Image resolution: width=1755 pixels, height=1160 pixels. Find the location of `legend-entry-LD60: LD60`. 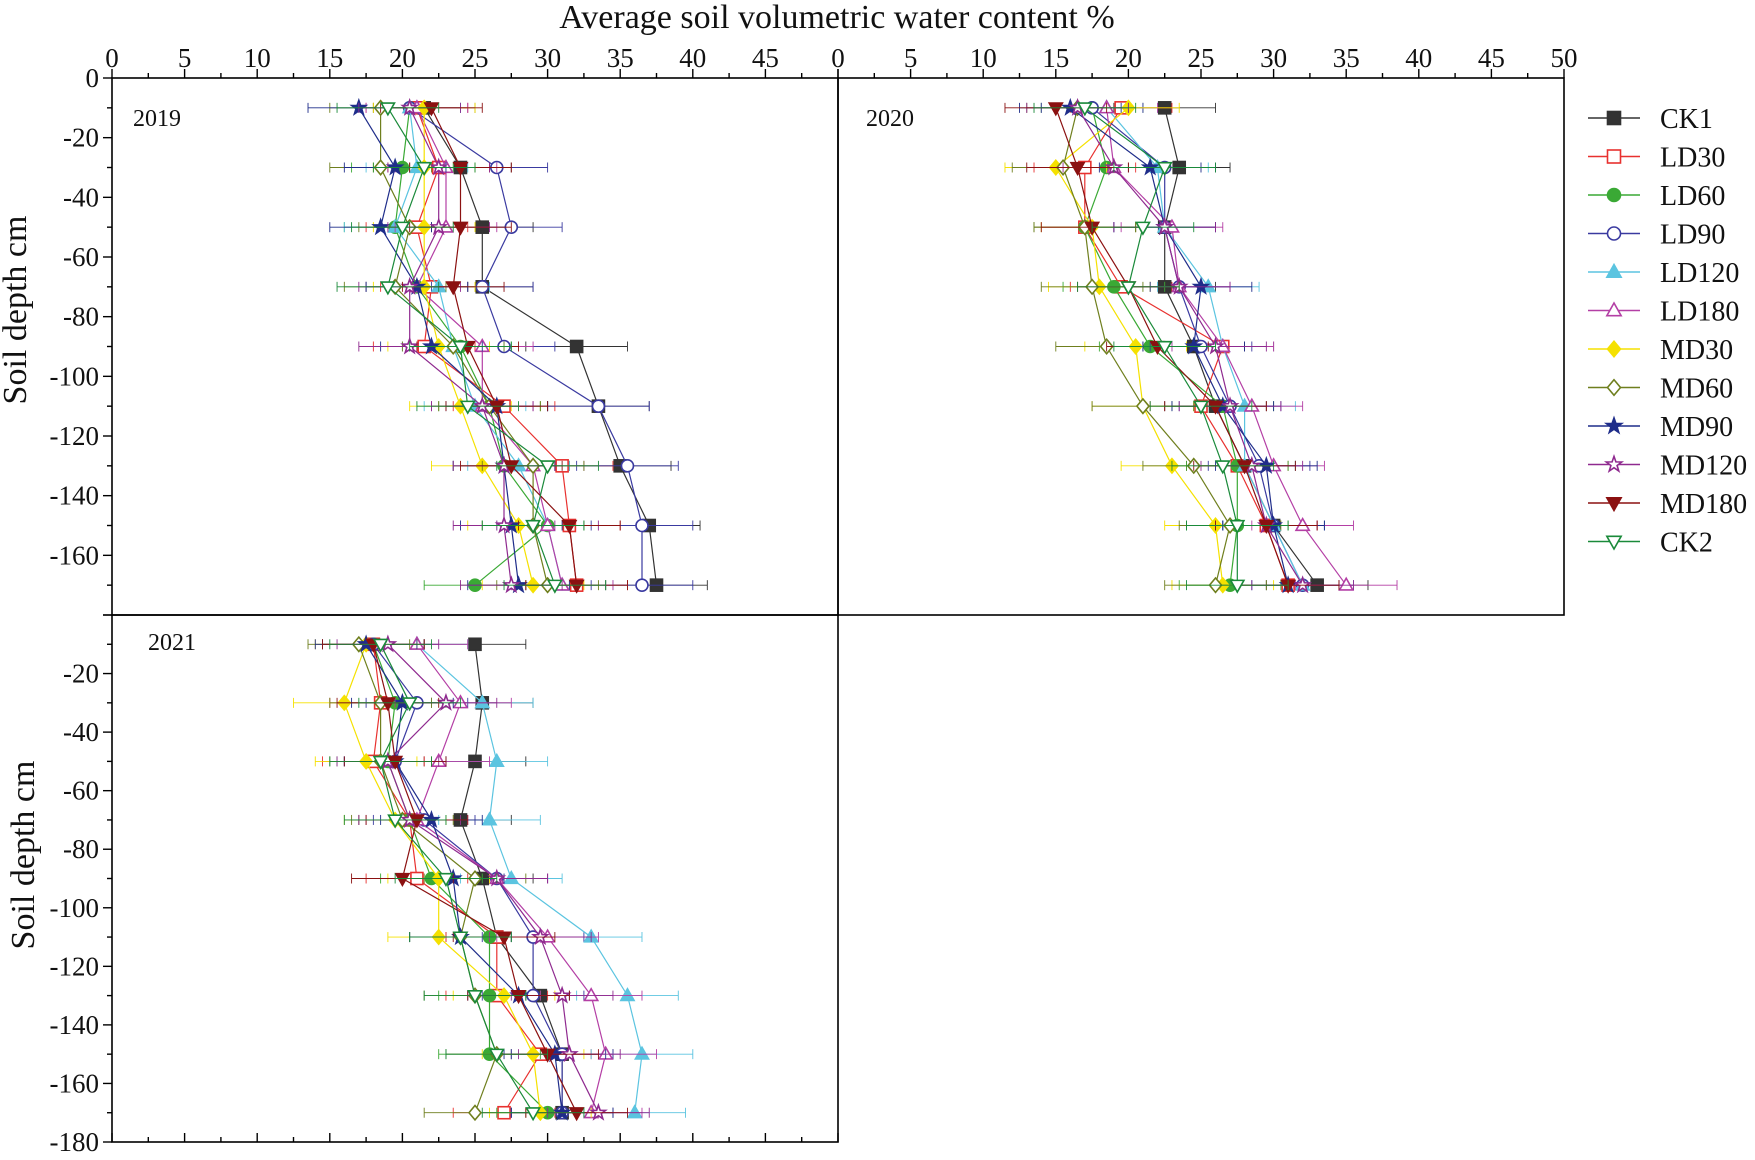

legend-entry-LD60: LD60 is located at coordinates (1656, 196).